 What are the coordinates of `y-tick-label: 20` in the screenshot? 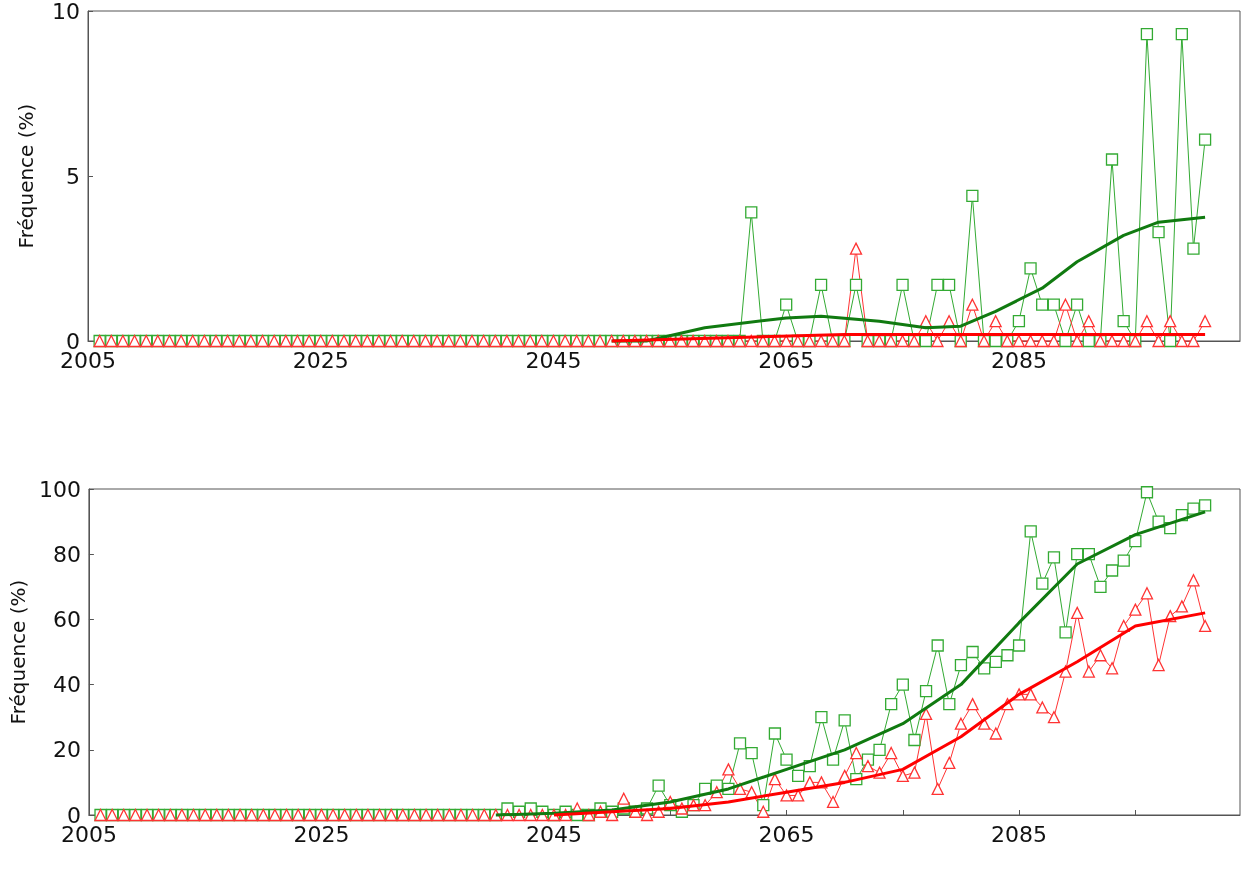 It's located at (66, 750).